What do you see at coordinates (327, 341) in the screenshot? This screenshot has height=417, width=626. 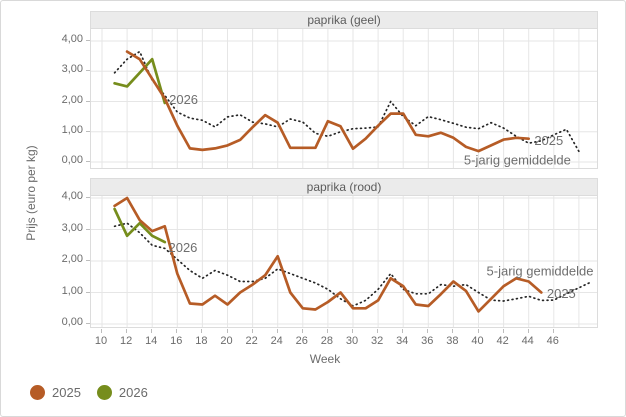 I see `x-tick-label: 28` at bounding box center [327, 341].